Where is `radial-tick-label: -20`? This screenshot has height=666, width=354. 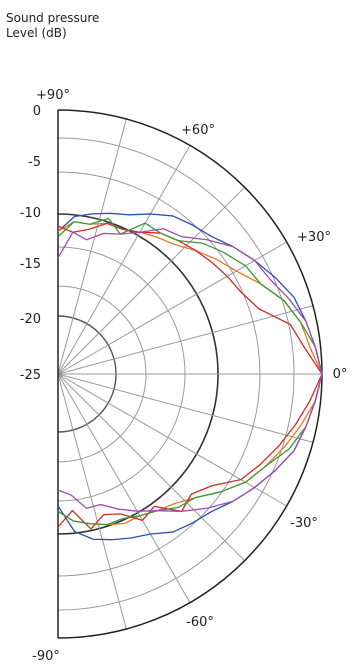
radial-tick-label: -20 is located at coordinates (30, 319).